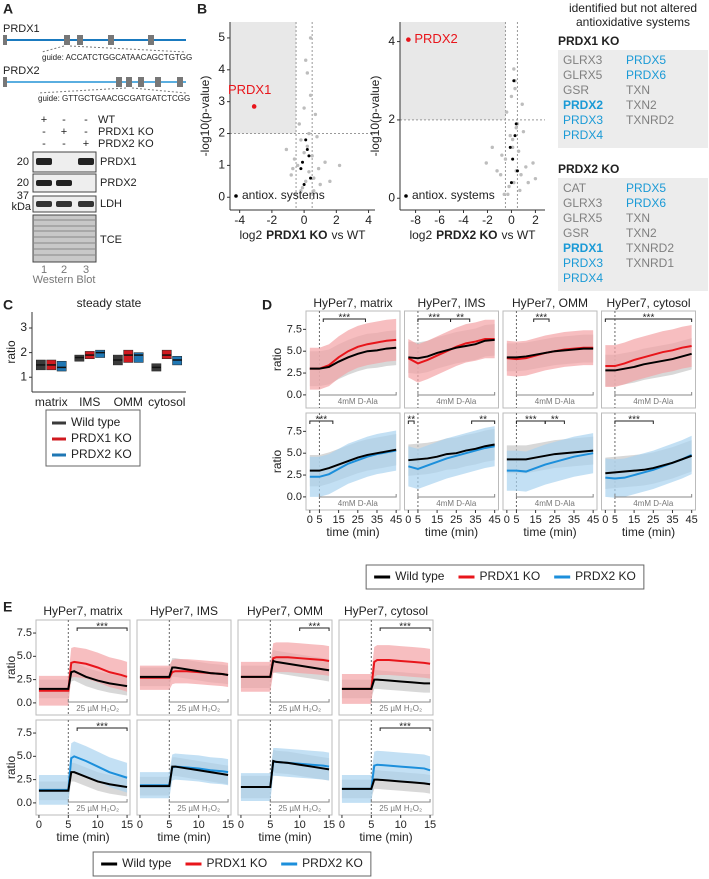 This screenshot has width=709, height=879. I want to click on blot-label: LDH, so click(111, 204).